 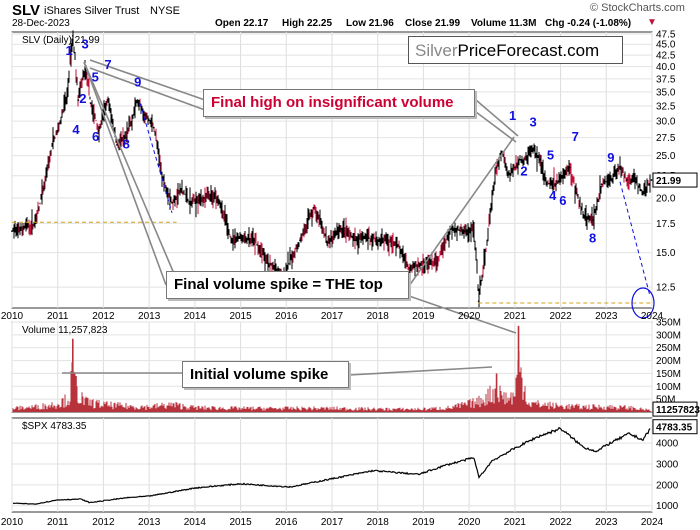 I want to click on x-tick-label: 2015, so click(x=240, y=316).